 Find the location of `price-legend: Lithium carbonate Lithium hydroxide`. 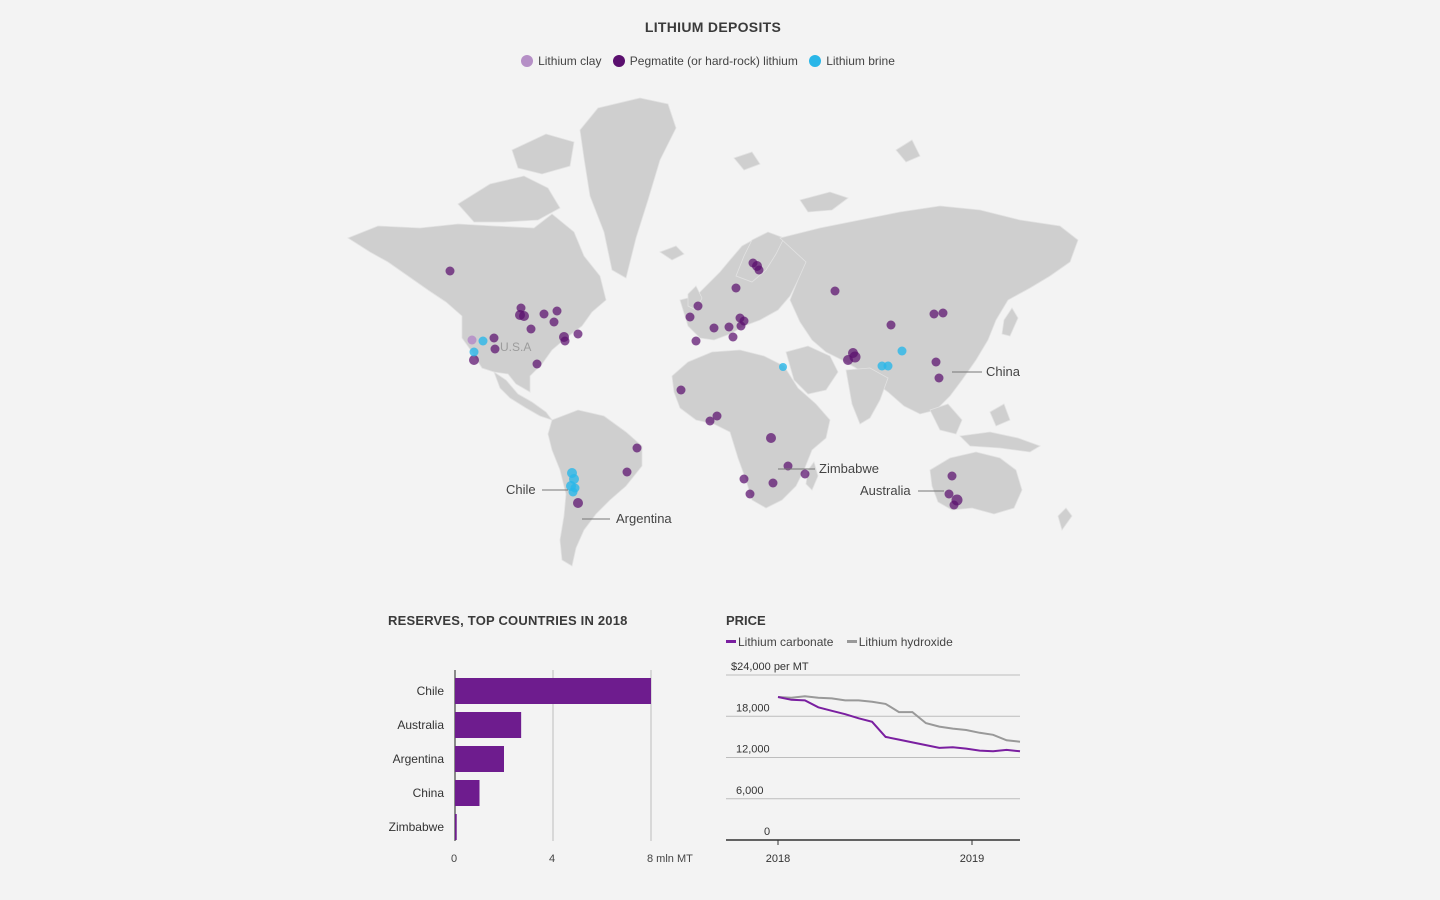

price-legend: Lithium carbonate Lithium hydroxide is located at coordinates (844, 642).